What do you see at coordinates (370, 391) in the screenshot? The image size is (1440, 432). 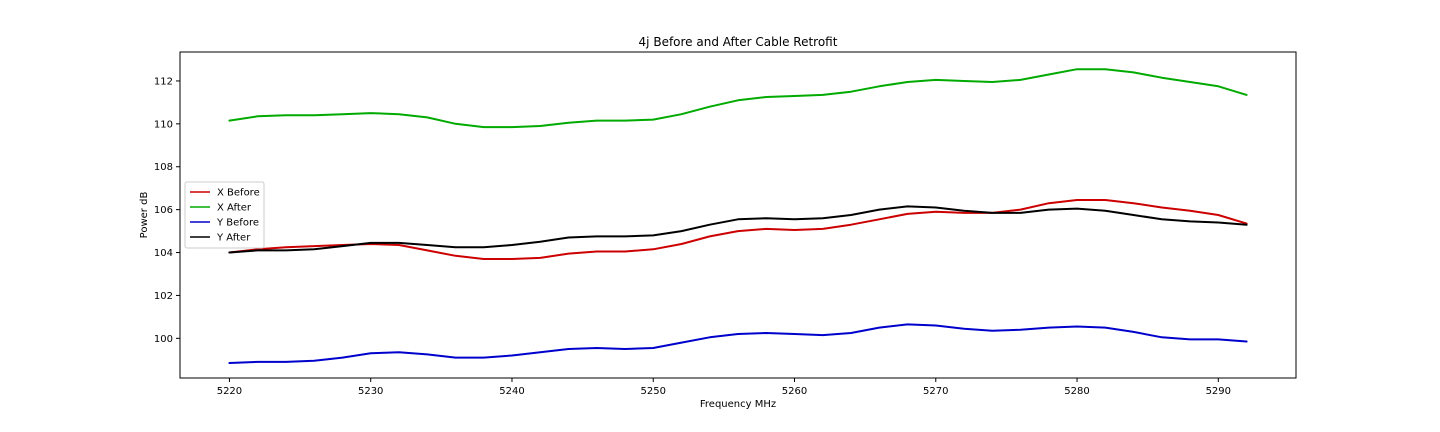 I see `x-tick-label-1: 5230` at bounding box center [370, 391].